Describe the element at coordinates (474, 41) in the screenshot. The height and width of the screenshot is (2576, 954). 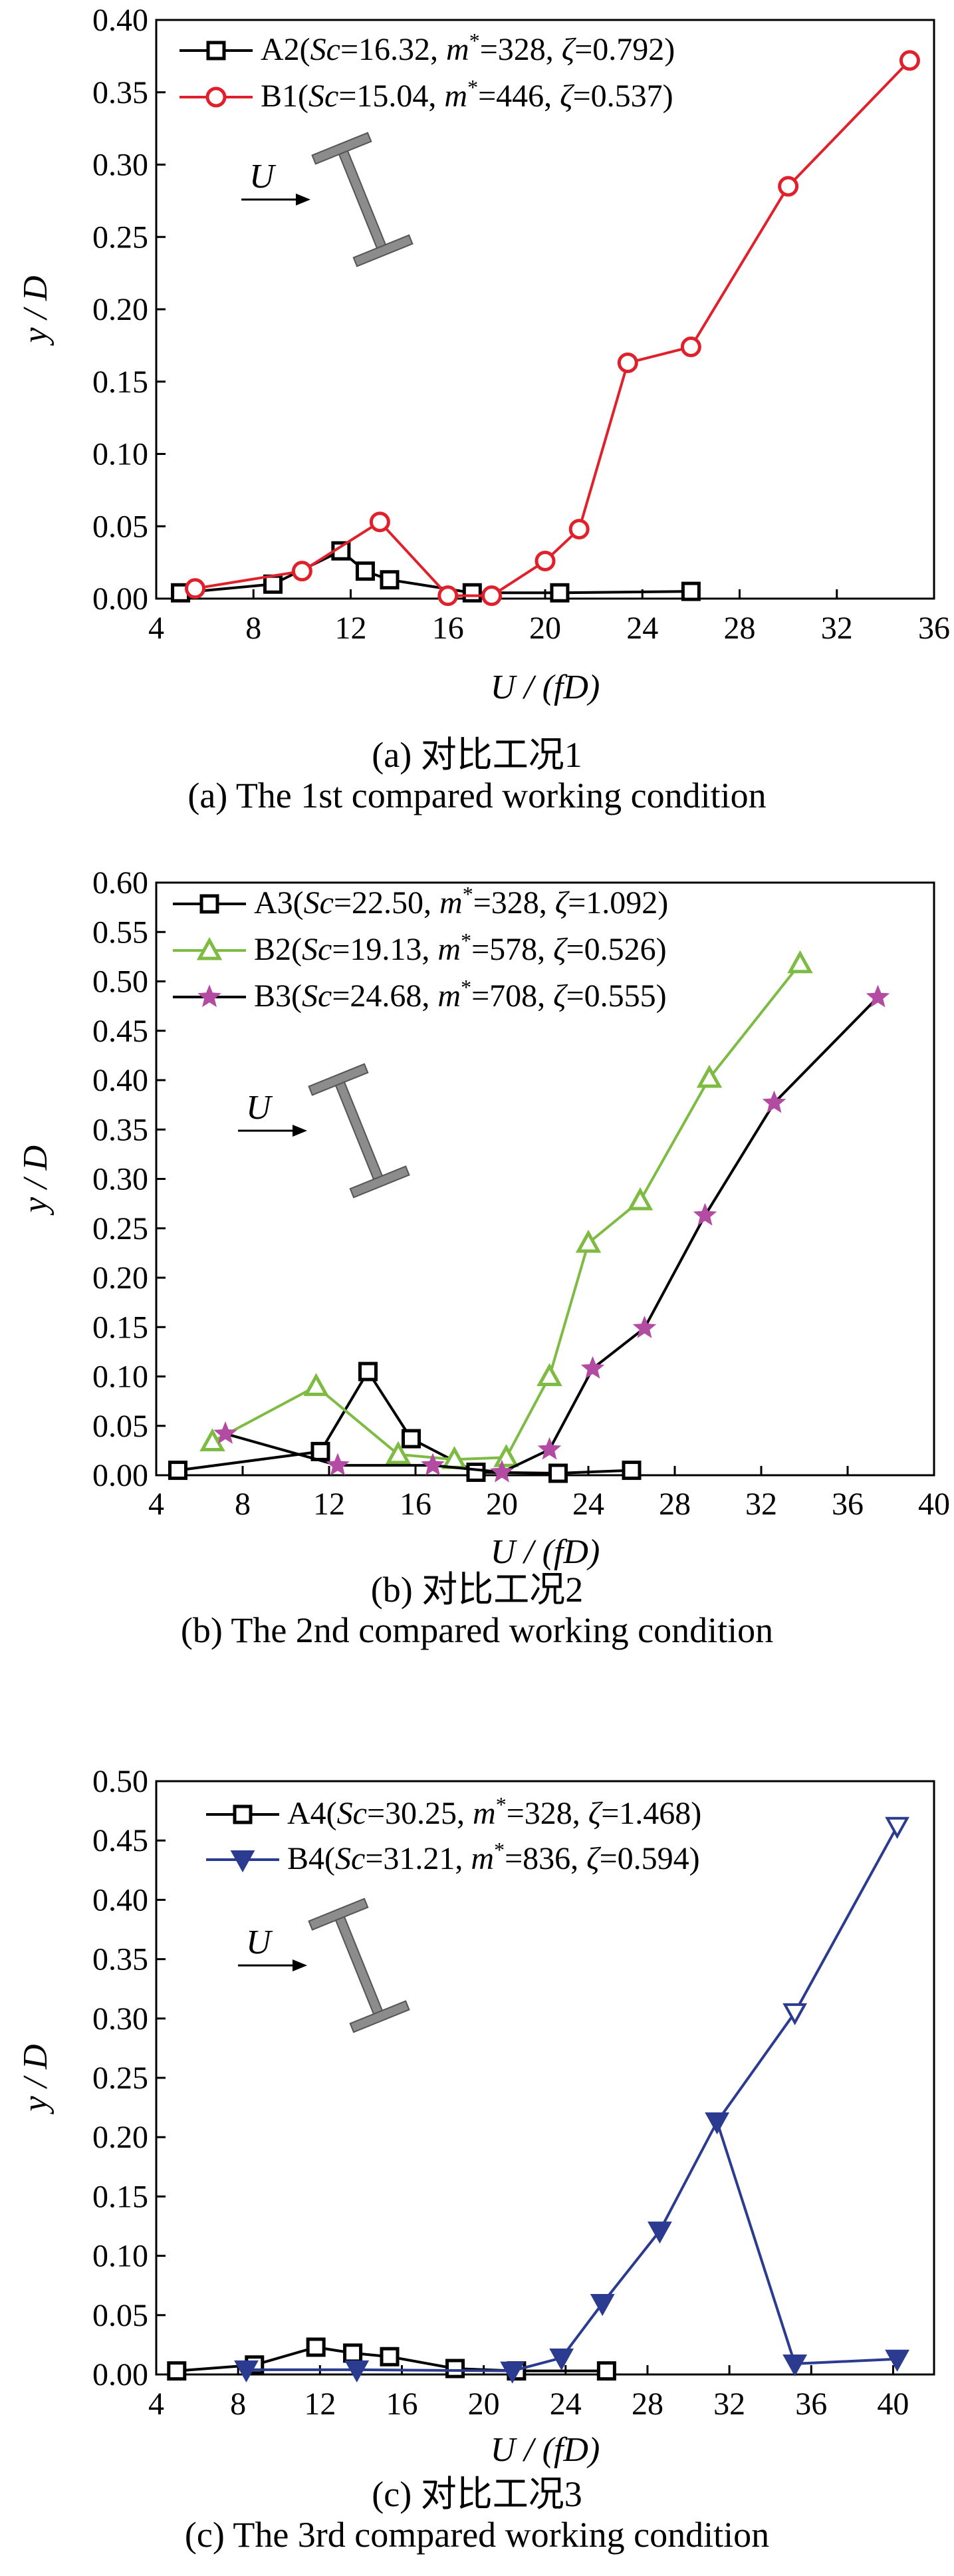
I see `legend-m-star: *` at that location.